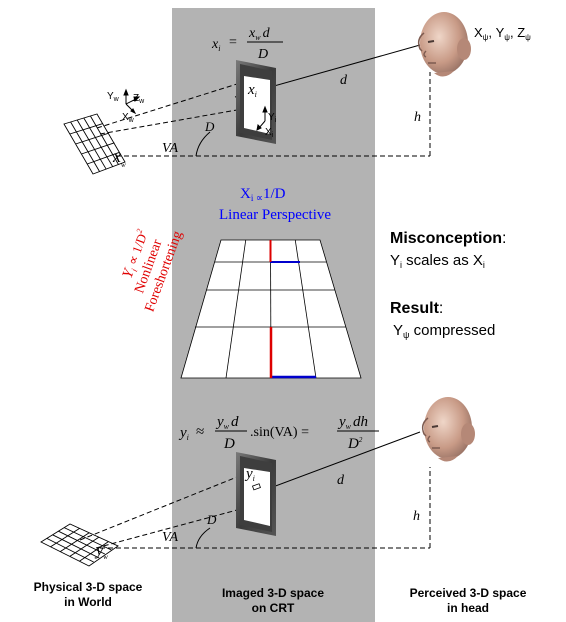  I want to click on world-y-axis-label-top: Yw, so click(113, 97).